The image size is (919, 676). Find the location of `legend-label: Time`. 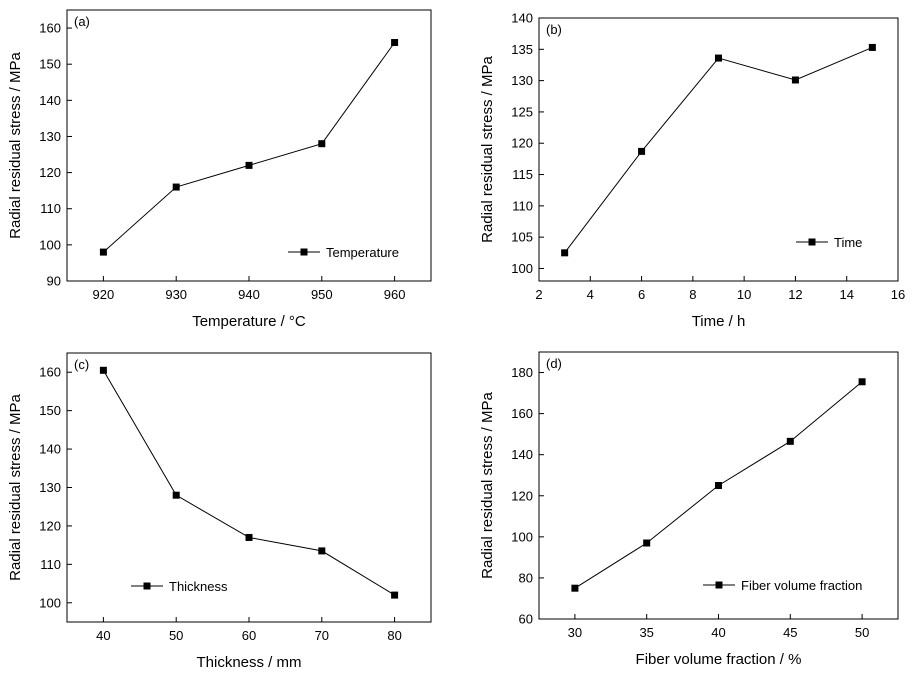

legend-label: Time is located at coordinates (848, 242).